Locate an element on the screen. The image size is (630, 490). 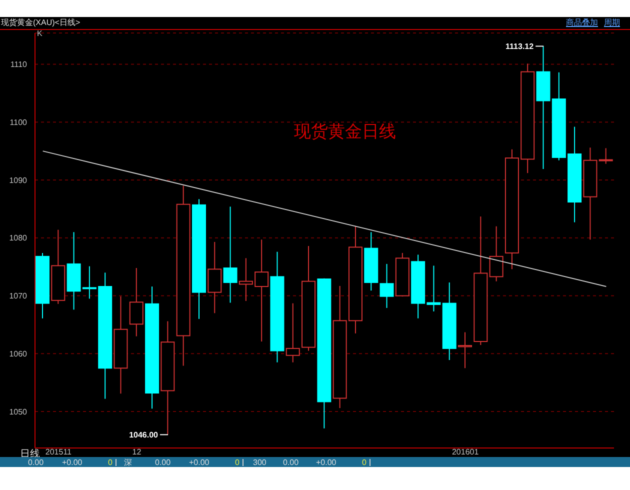
x-tick-label: 201601 is located at coordinates (466, 452).